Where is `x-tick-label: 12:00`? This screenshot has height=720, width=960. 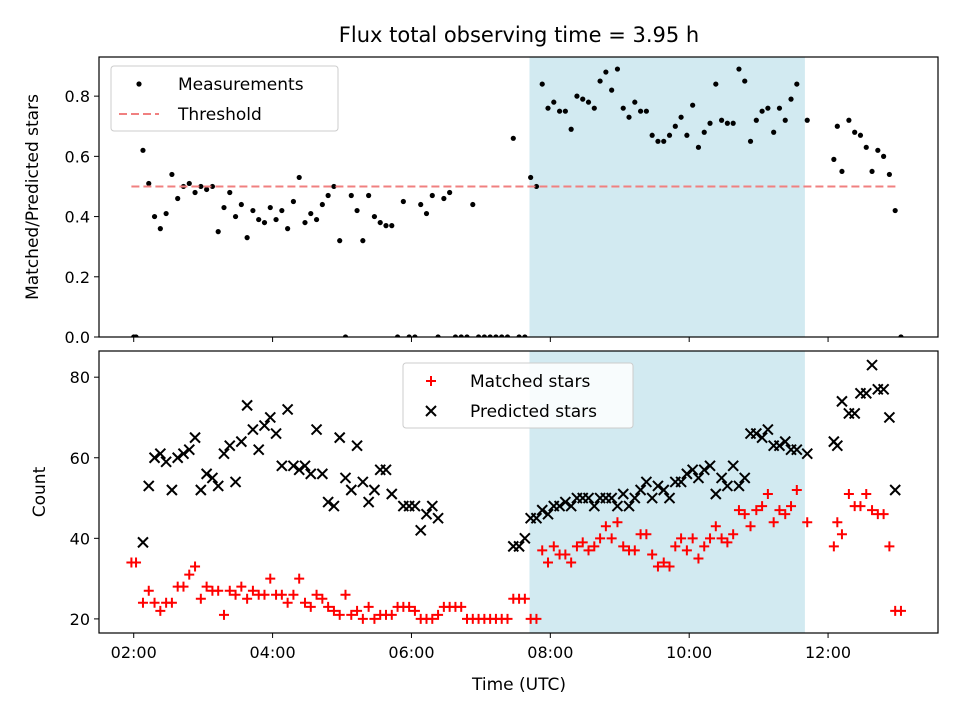 x-tick-label: 12:00 is located at coordinates (828, 652).